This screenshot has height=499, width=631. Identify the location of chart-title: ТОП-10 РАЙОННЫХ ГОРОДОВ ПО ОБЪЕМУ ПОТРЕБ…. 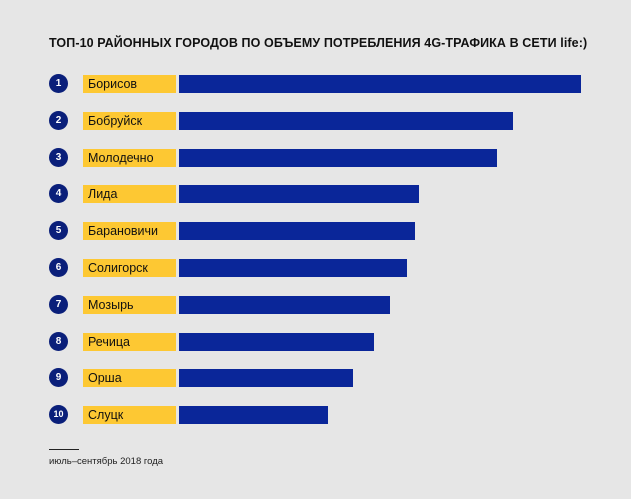
(318, 43).